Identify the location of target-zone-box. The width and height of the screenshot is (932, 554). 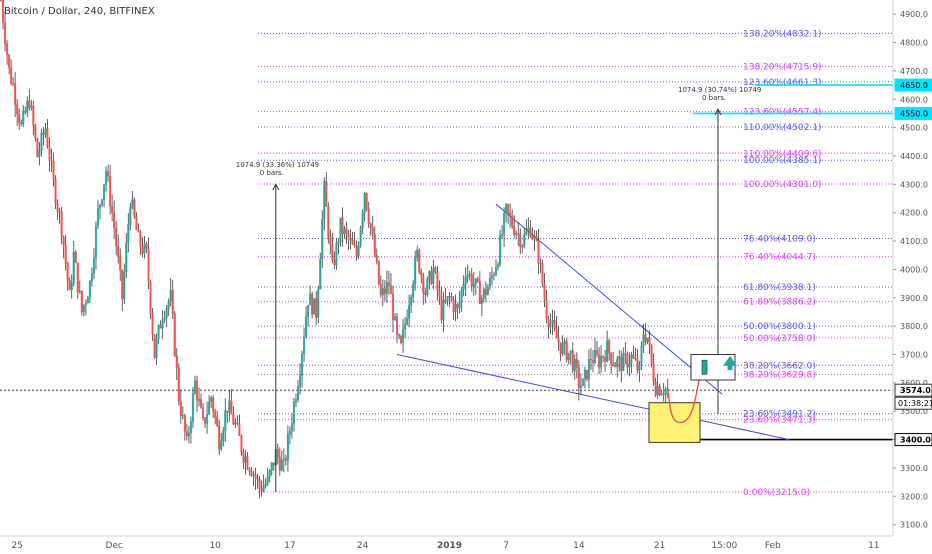
(674, 422).